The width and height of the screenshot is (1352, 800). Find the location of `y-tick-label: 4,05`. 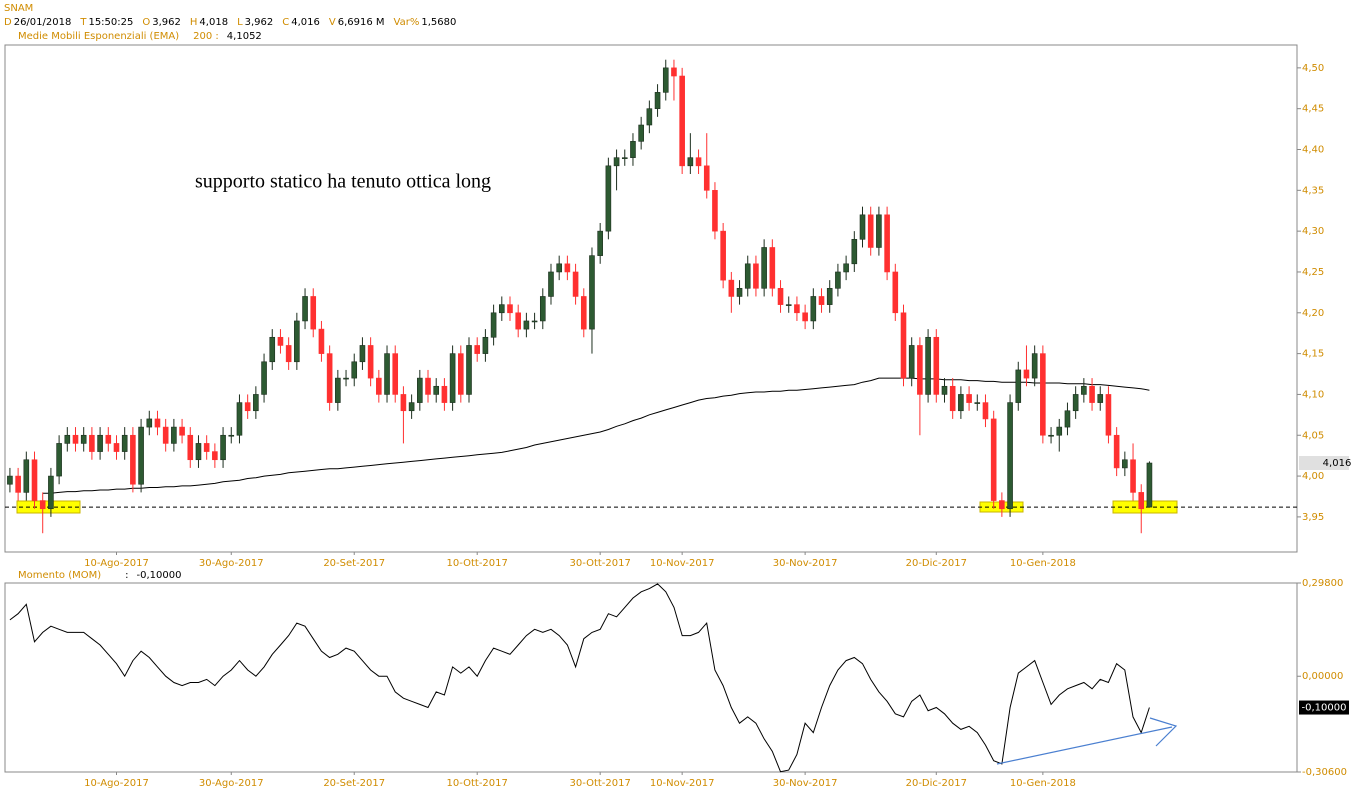

y-tick-label: 4,05 is located at coordinates (1313, 435).